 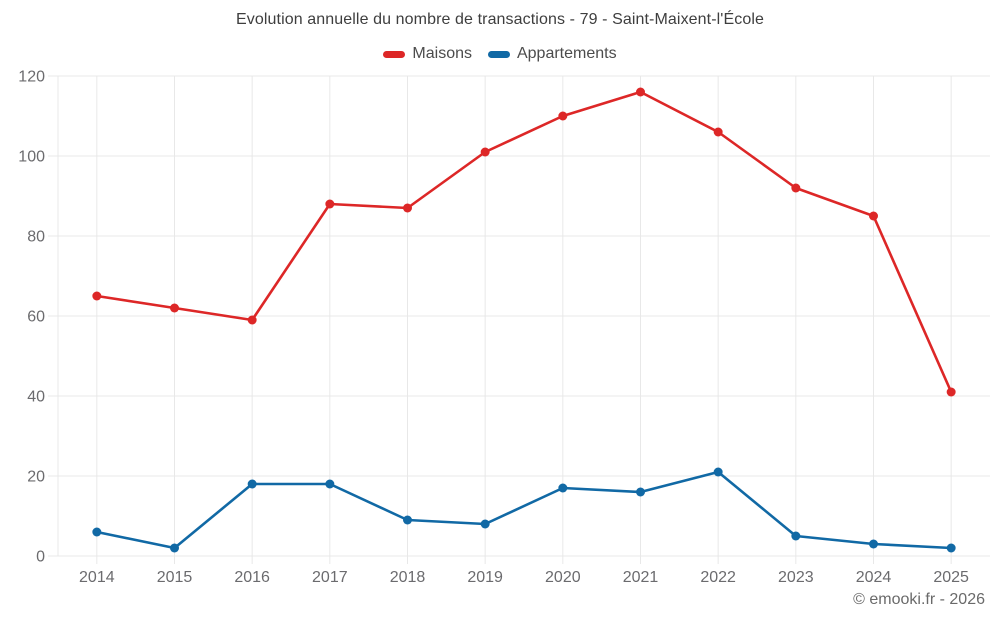 I want to click on data-point-appartements-2025, so click(x=951, y=548).